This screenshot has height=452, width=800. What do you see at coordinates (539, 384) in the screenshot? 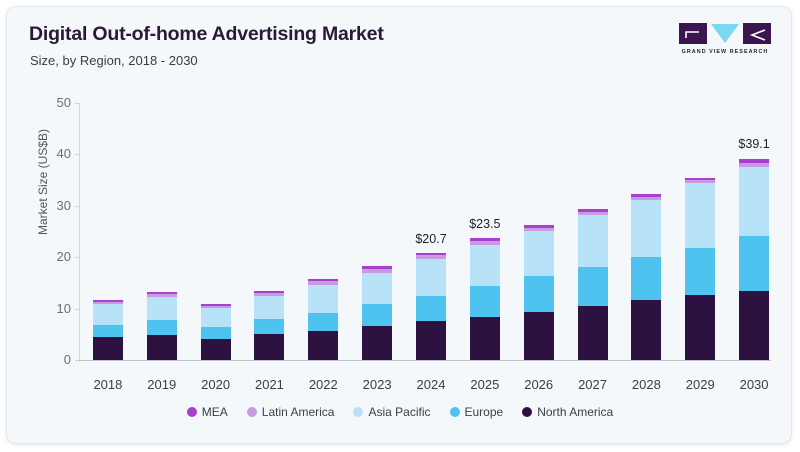
I see `x-axis-tick-label: 2026` at bounding box center [539, 384].